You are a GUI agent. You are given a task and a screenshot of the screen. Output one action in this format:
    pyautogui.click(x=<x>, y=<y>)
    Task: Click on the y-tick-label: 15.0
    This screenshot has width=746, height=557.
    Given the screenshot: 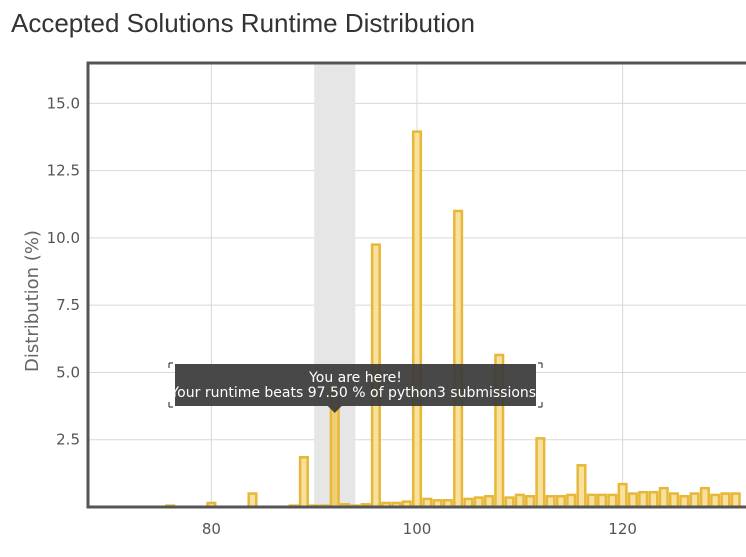 What is the action you would take?
    pyautogui.click(x=63, y=103)
    